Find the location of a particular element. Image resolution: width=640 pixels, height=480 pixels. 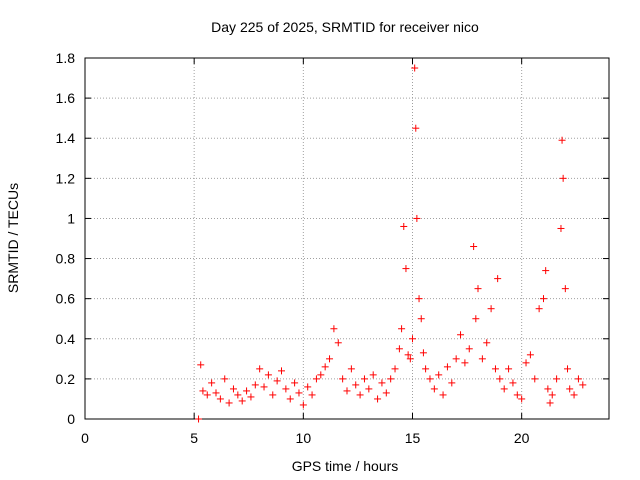

x-tick-label: 10 is located at coordinates (304, 438).